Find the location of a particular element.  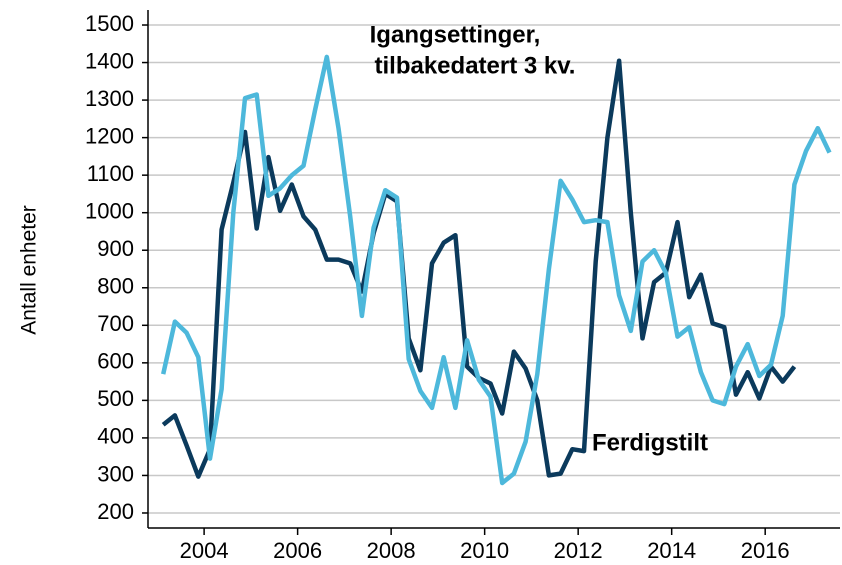

x-tick-label: 2012 is located at coordinates (578, 550).